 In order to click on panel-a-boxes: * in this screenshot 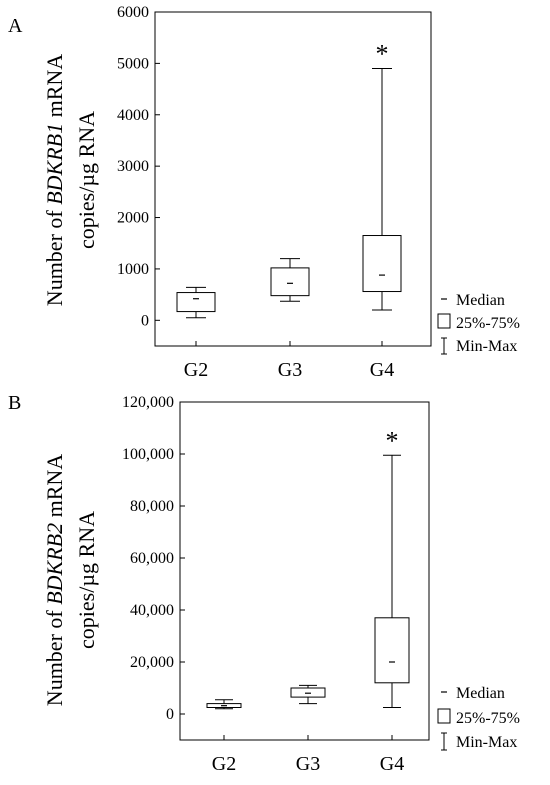, I will do `click(289, 179)`.